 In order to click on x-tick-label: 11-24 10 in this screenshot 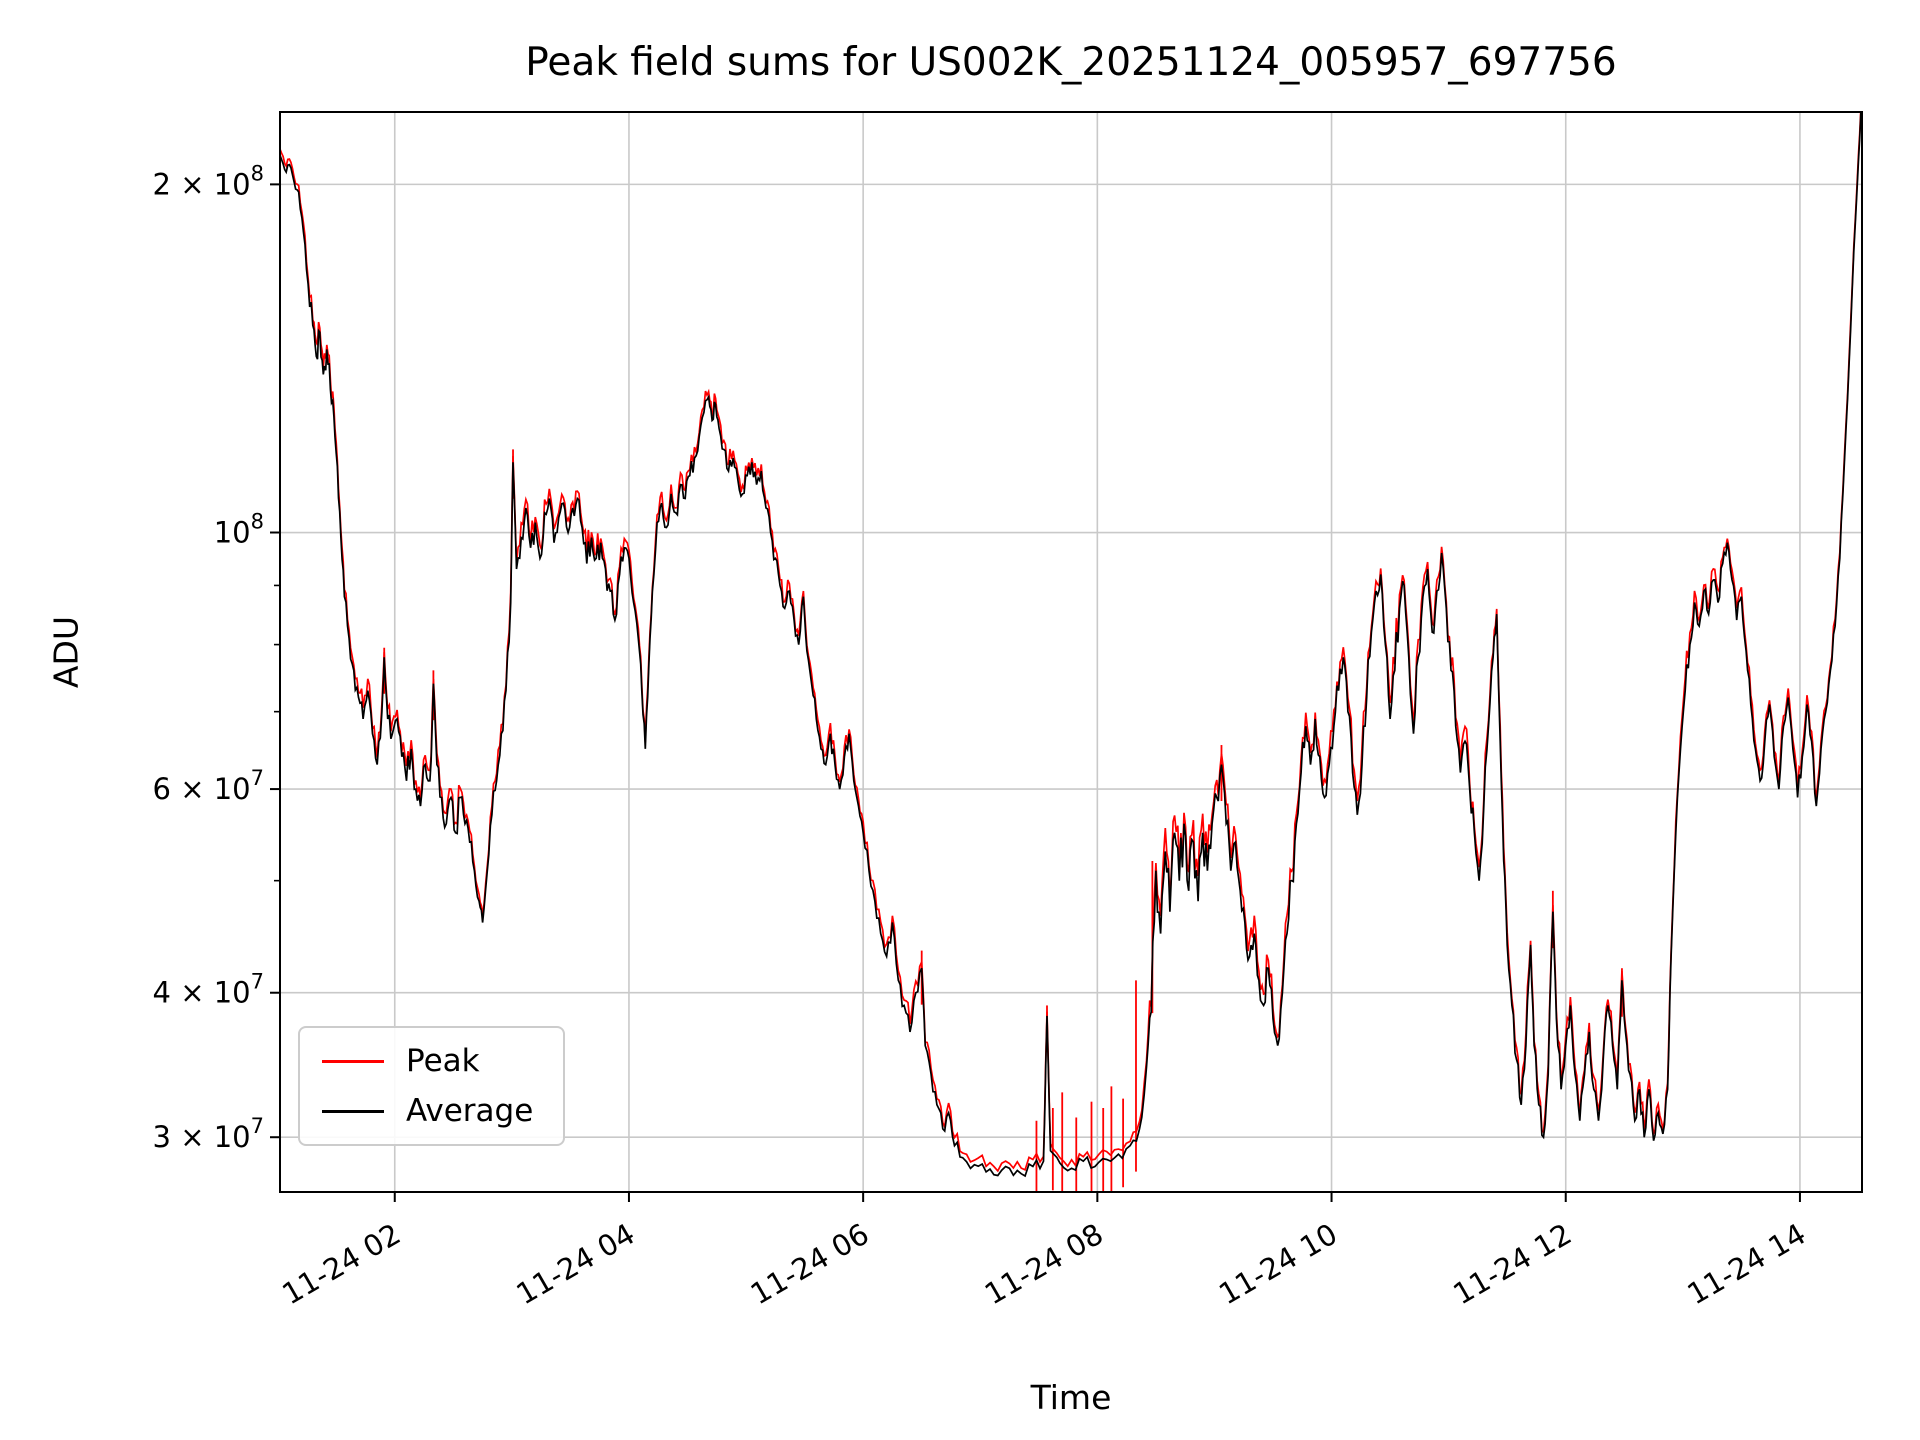, I will do `click(1278, 1264)`.